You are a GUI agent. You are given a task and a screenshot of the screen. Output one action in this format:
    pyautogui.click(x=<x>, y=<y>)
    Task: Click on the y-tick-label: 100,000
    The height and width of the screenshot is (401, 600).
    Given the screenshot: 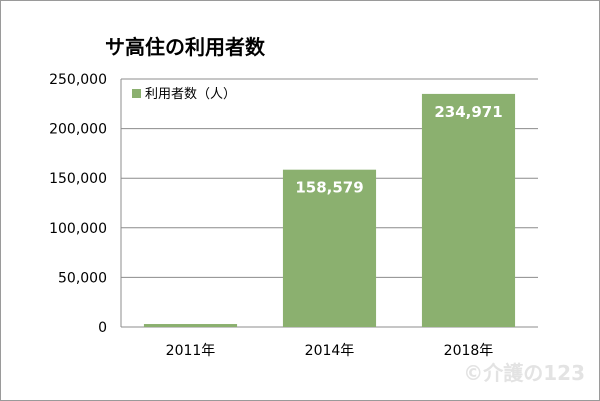 What is the action you would take?
    pyautogui.click(x=78, y=229)
    